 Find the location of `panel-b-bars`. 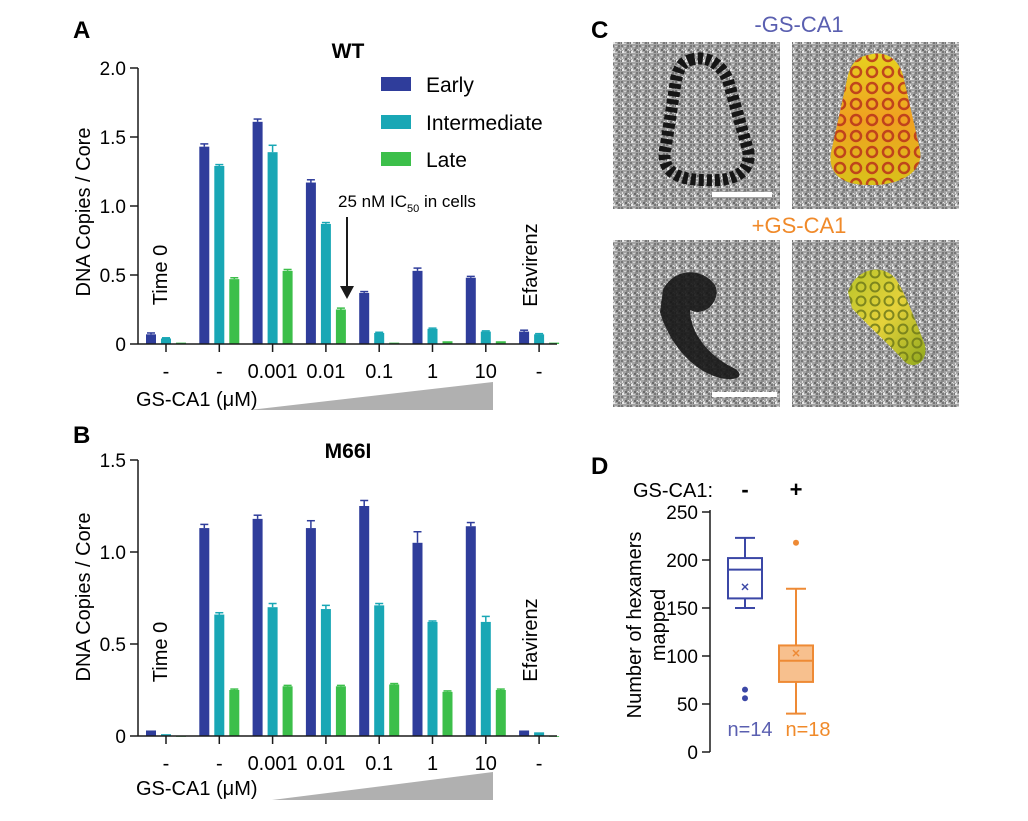

panel-b-bars is located at coordinates (353, 618).